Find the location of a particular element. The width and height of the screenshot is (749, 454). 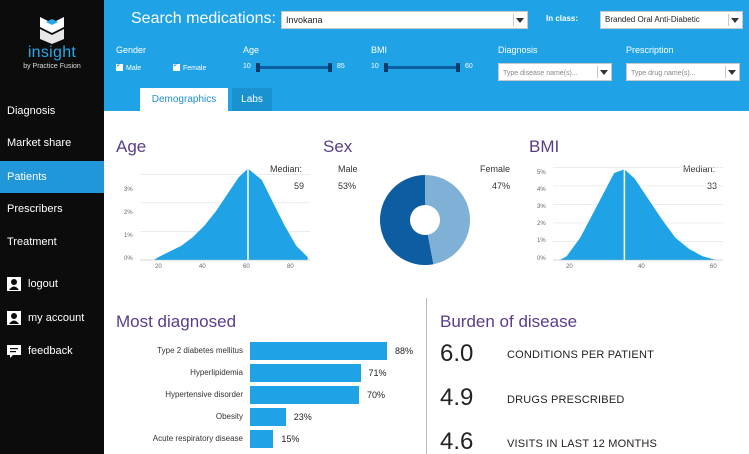

bmi-max-handle is located at coordinates (458, 67).